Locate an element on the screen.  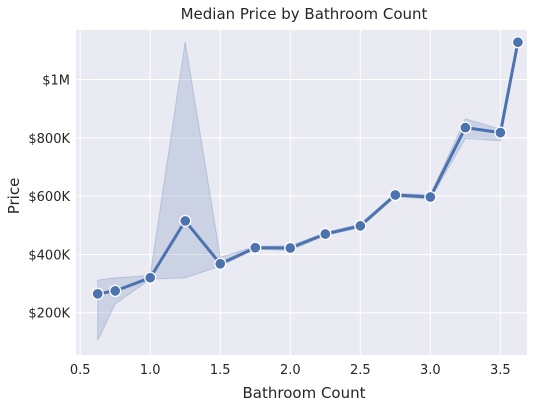
x-ticks: 0.5 1.0 1.5 2.0 2.5 3.0 3.5 is located at coordinates (290, 370).